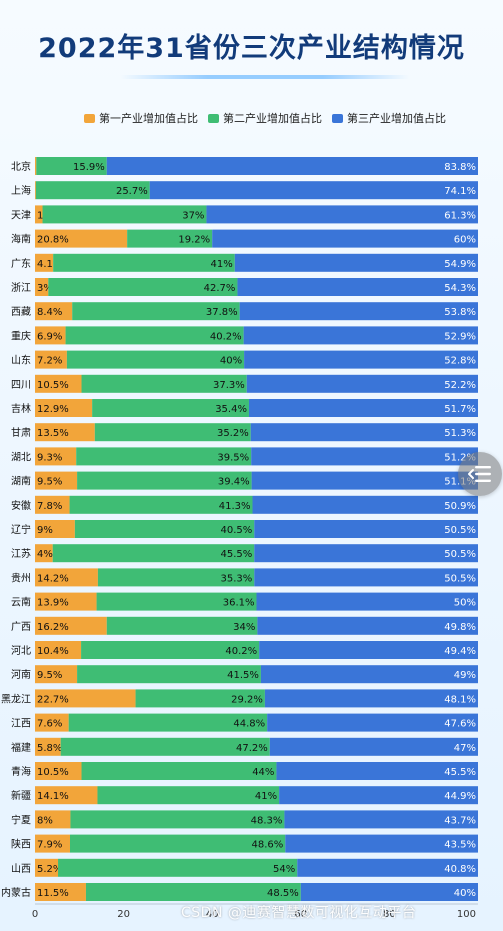  I want to click on bar-data-label-tertiary: 50.5%, so click(460, 554).